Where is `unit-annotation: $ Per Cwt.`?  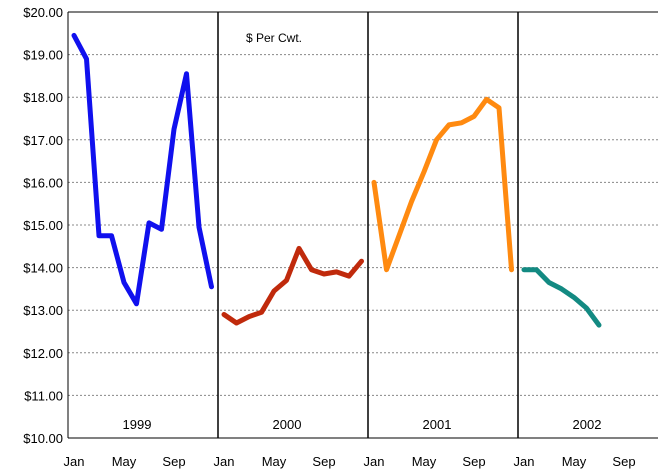 unit-annotation: $ Per Cwt. is located at coordinates (274, 38).